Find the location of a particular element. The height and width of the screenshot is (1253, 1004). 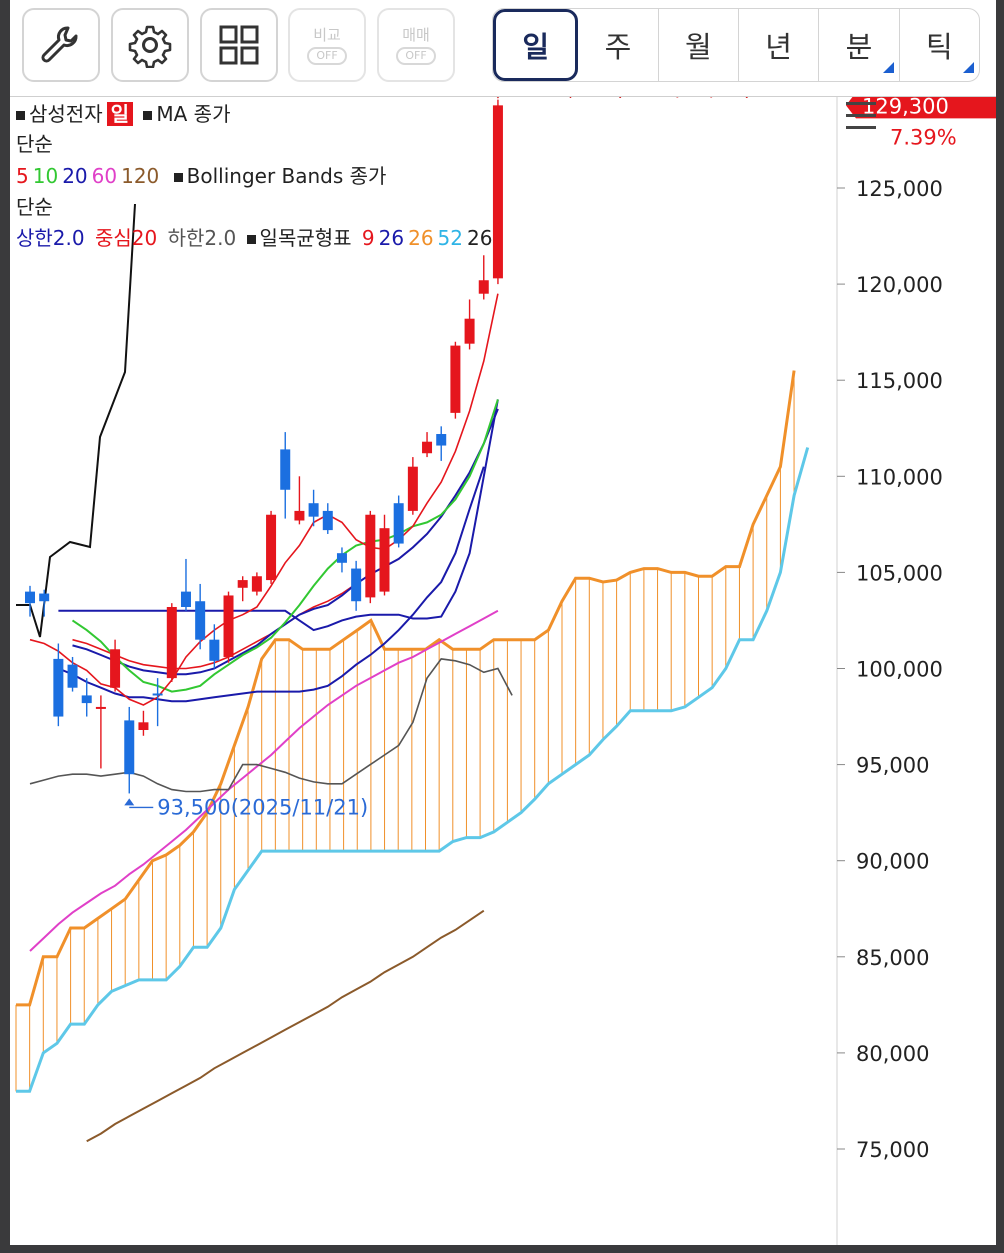

wrench-button is located at coordinates (61, 45).